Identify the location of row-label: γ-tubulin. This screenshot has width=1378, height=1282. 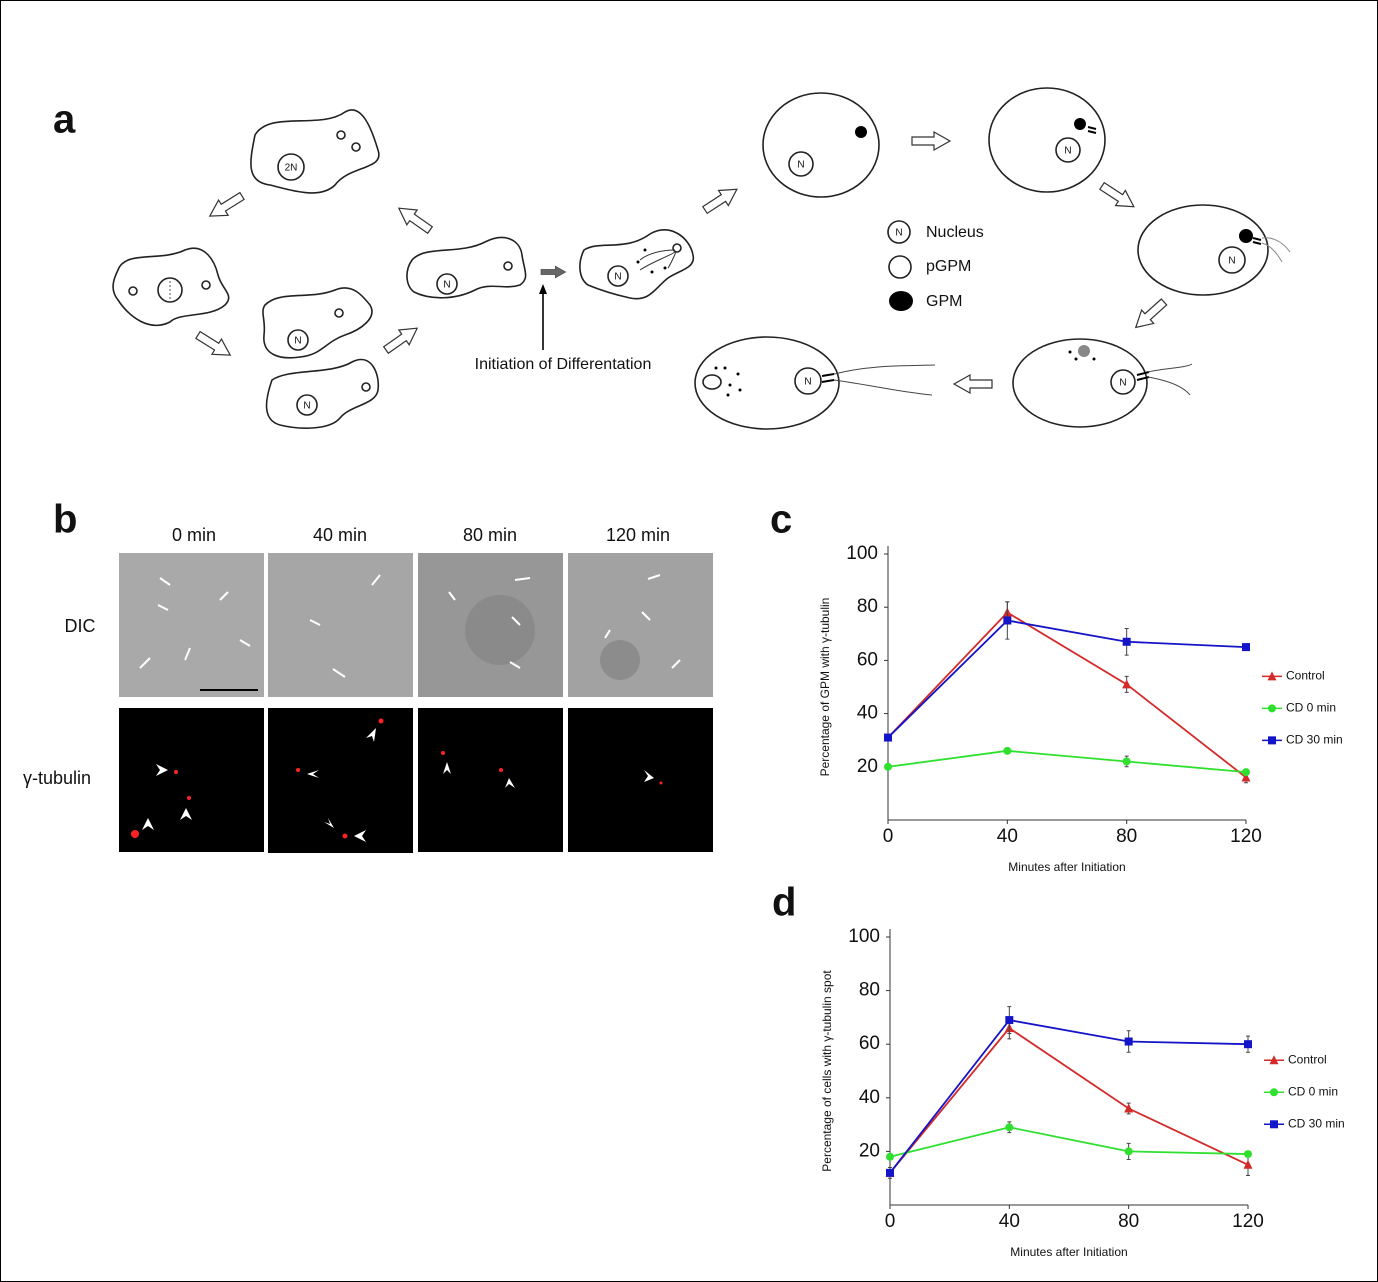
(57, 778).